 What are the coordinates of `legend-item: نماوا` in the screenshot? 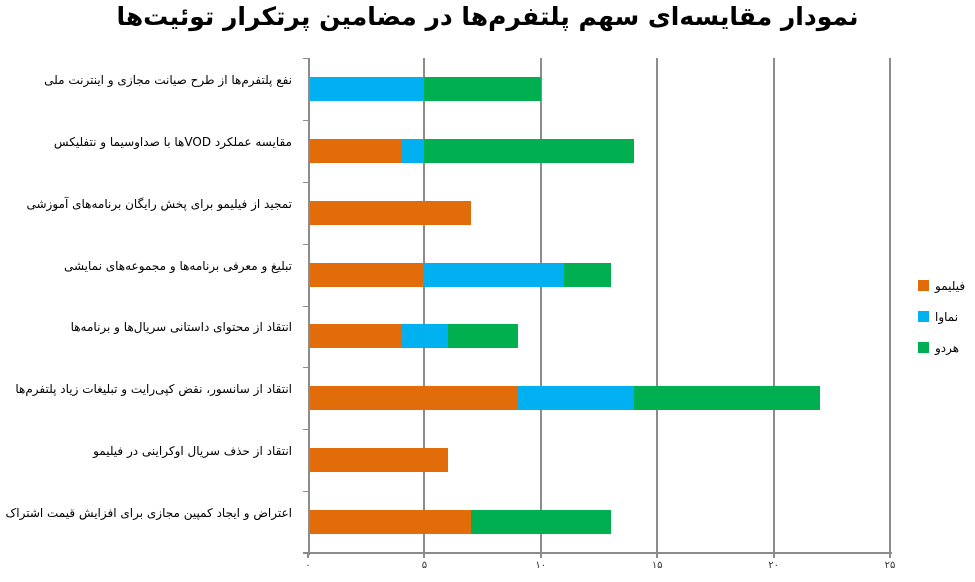 It's located at (941, 316).